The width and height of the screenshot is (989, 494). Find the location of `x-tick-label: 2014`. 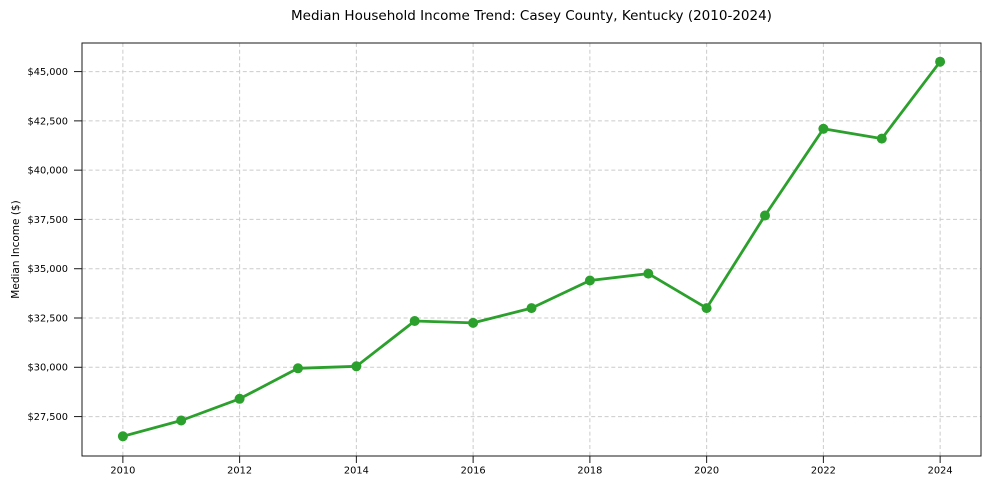

x-tick-label: 2014 is located at coordinates (356, 471).